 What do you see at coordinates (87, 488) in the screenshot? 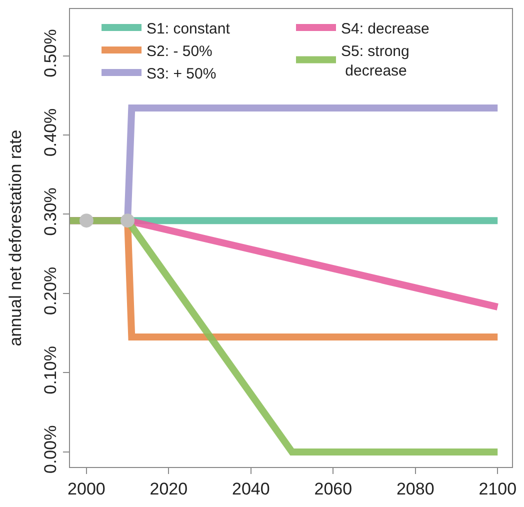
I see `x-tick-label: 2000` at bounding box center [87, 488].